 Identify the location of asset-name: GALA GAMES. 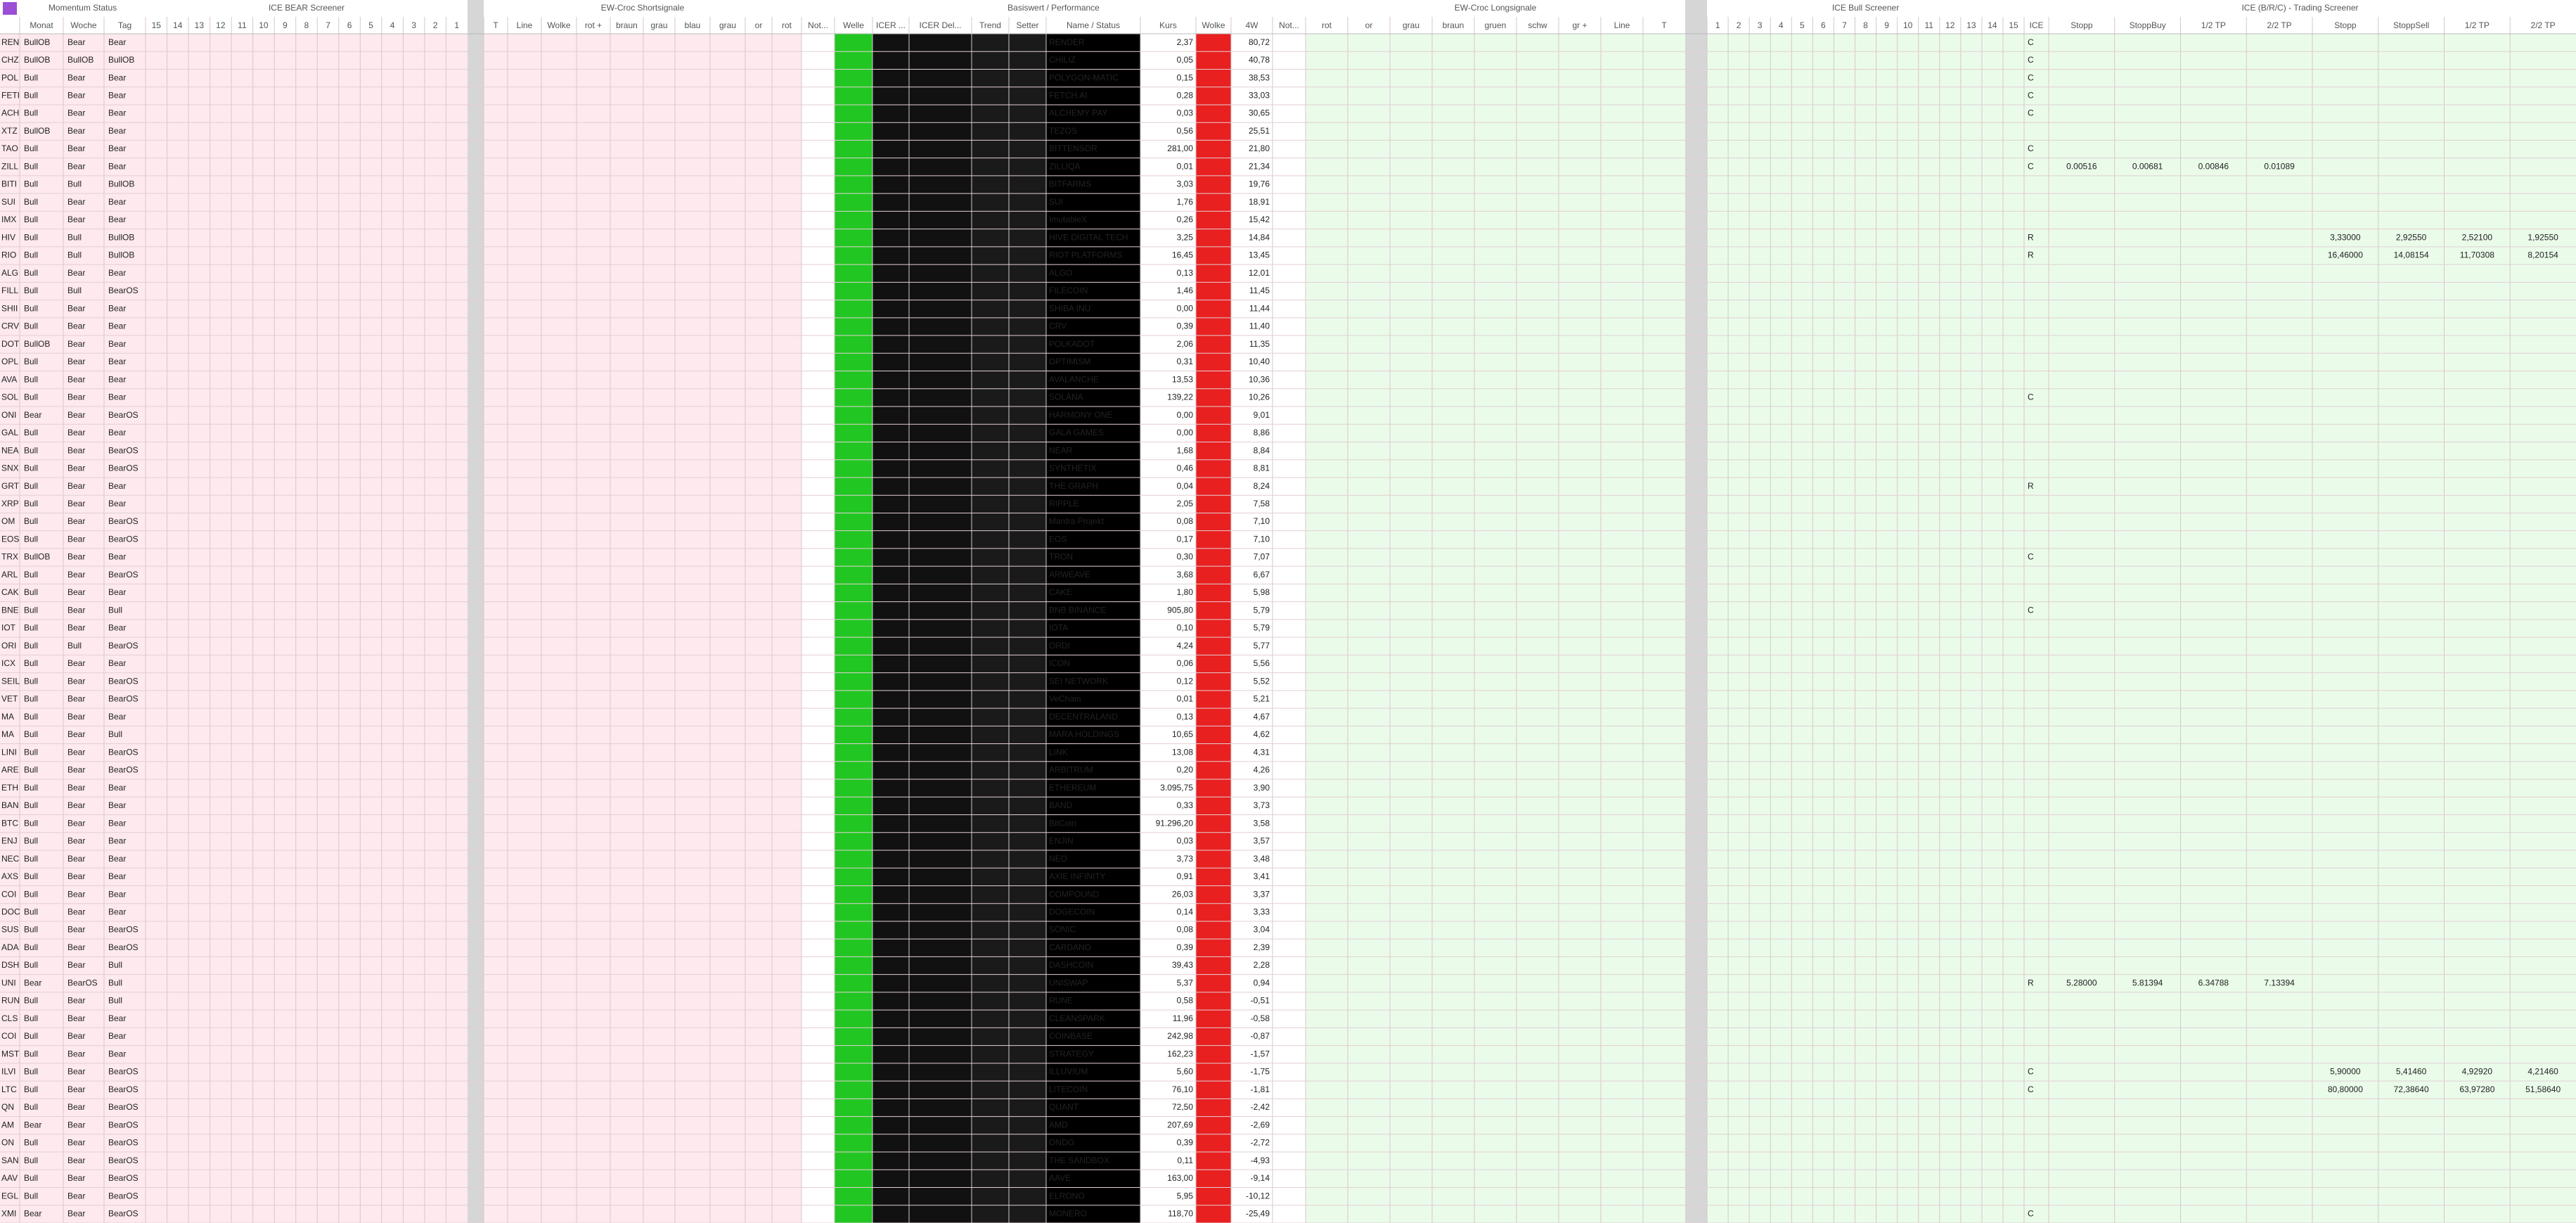
(1076, 432).